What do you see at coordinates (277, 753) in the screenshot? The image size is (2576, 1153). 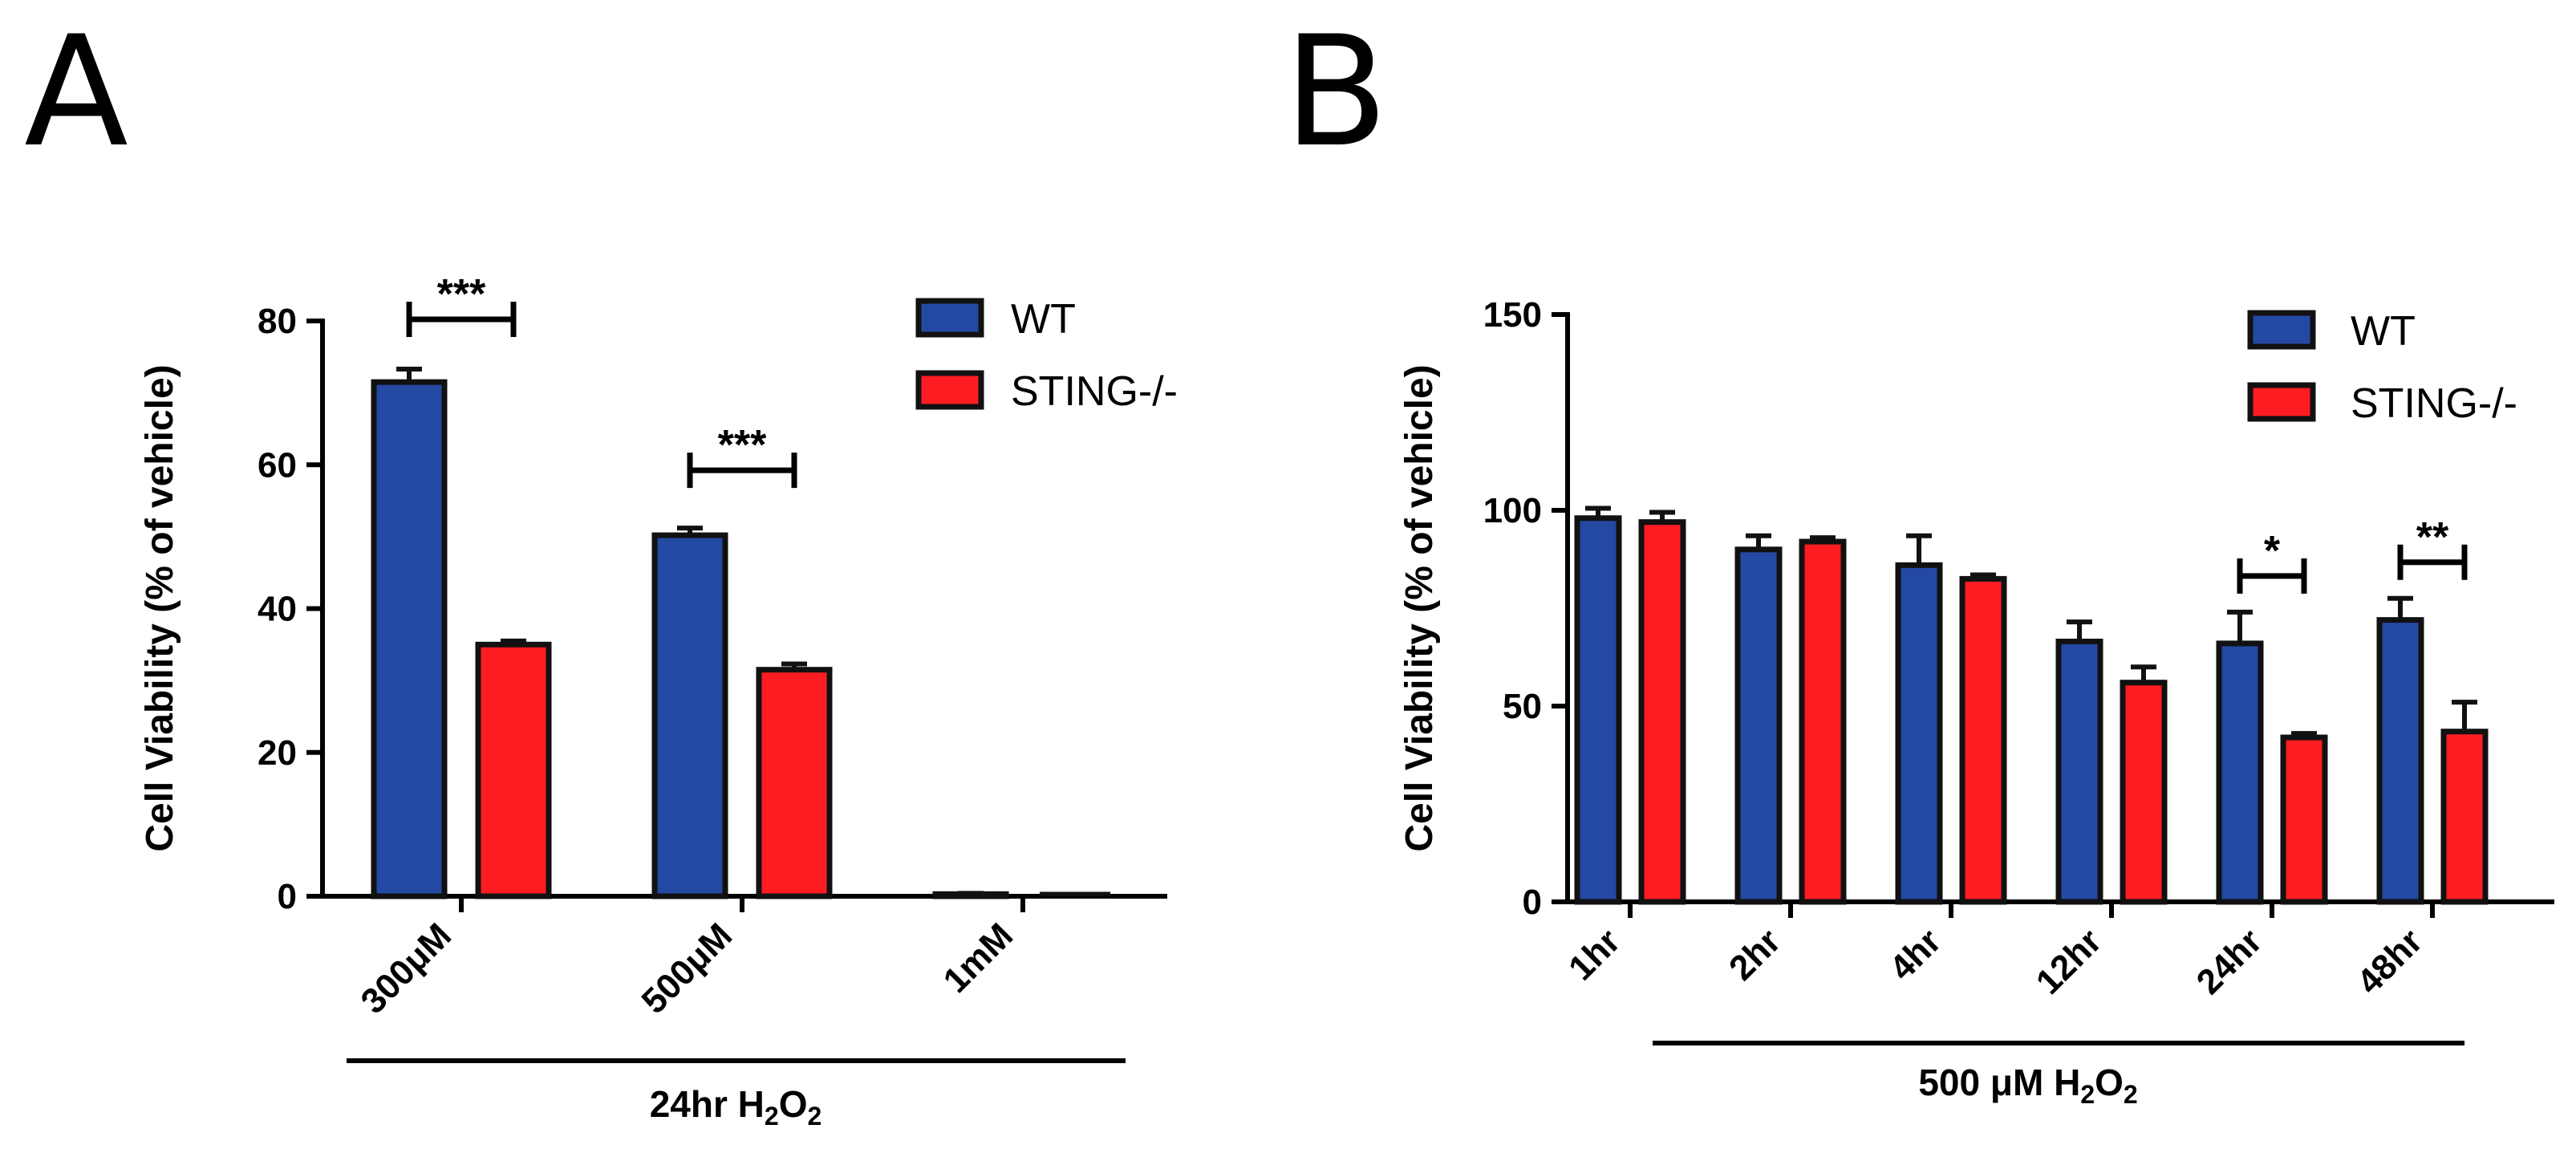 I see `y-tick-label: 20` at bounding box center [277, 753].